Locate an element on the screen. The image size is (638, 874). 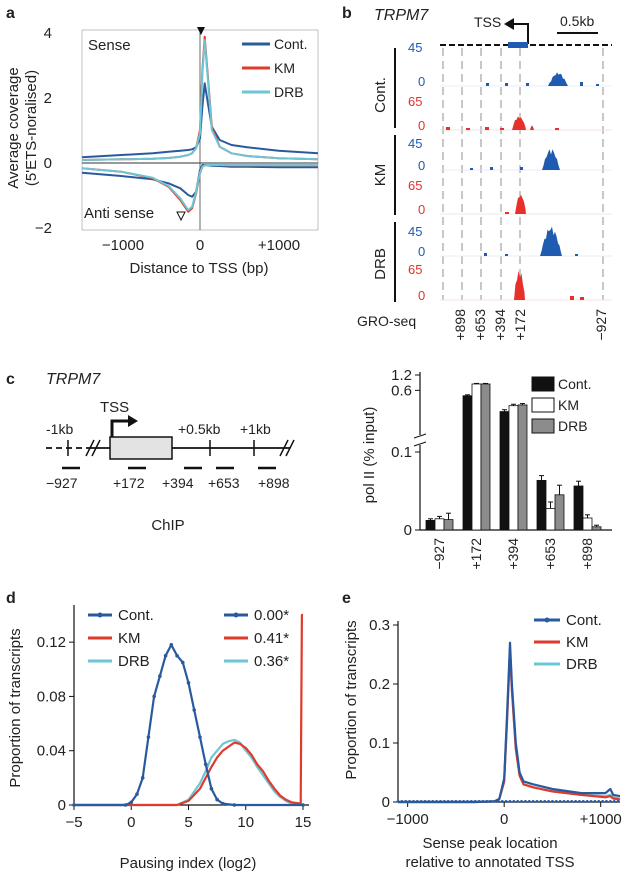
category-label: +172 is located at coordinates (476, 554).